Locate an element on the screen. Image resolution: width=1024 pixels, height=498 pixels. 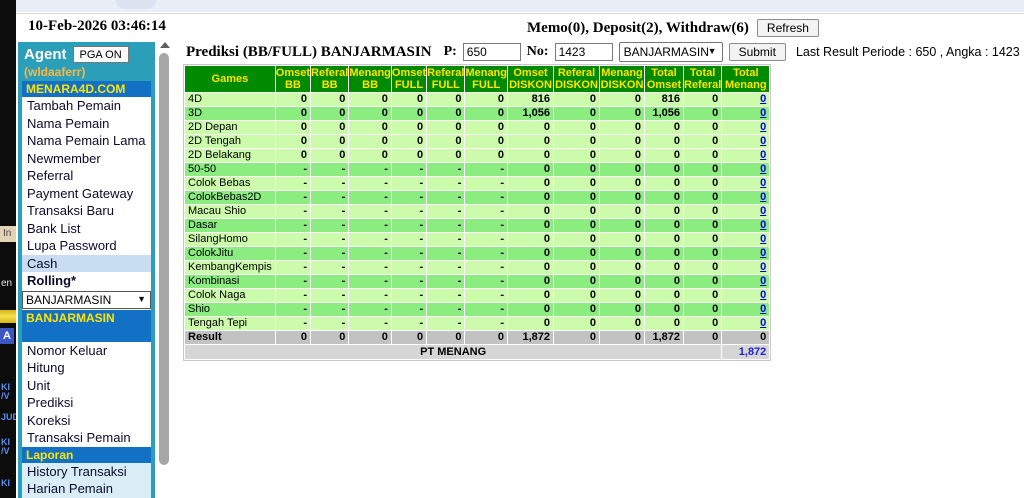
table-row: Colok Naga - - - - - -0 0 0 0 0 0 is located at coordinates (477, 295).